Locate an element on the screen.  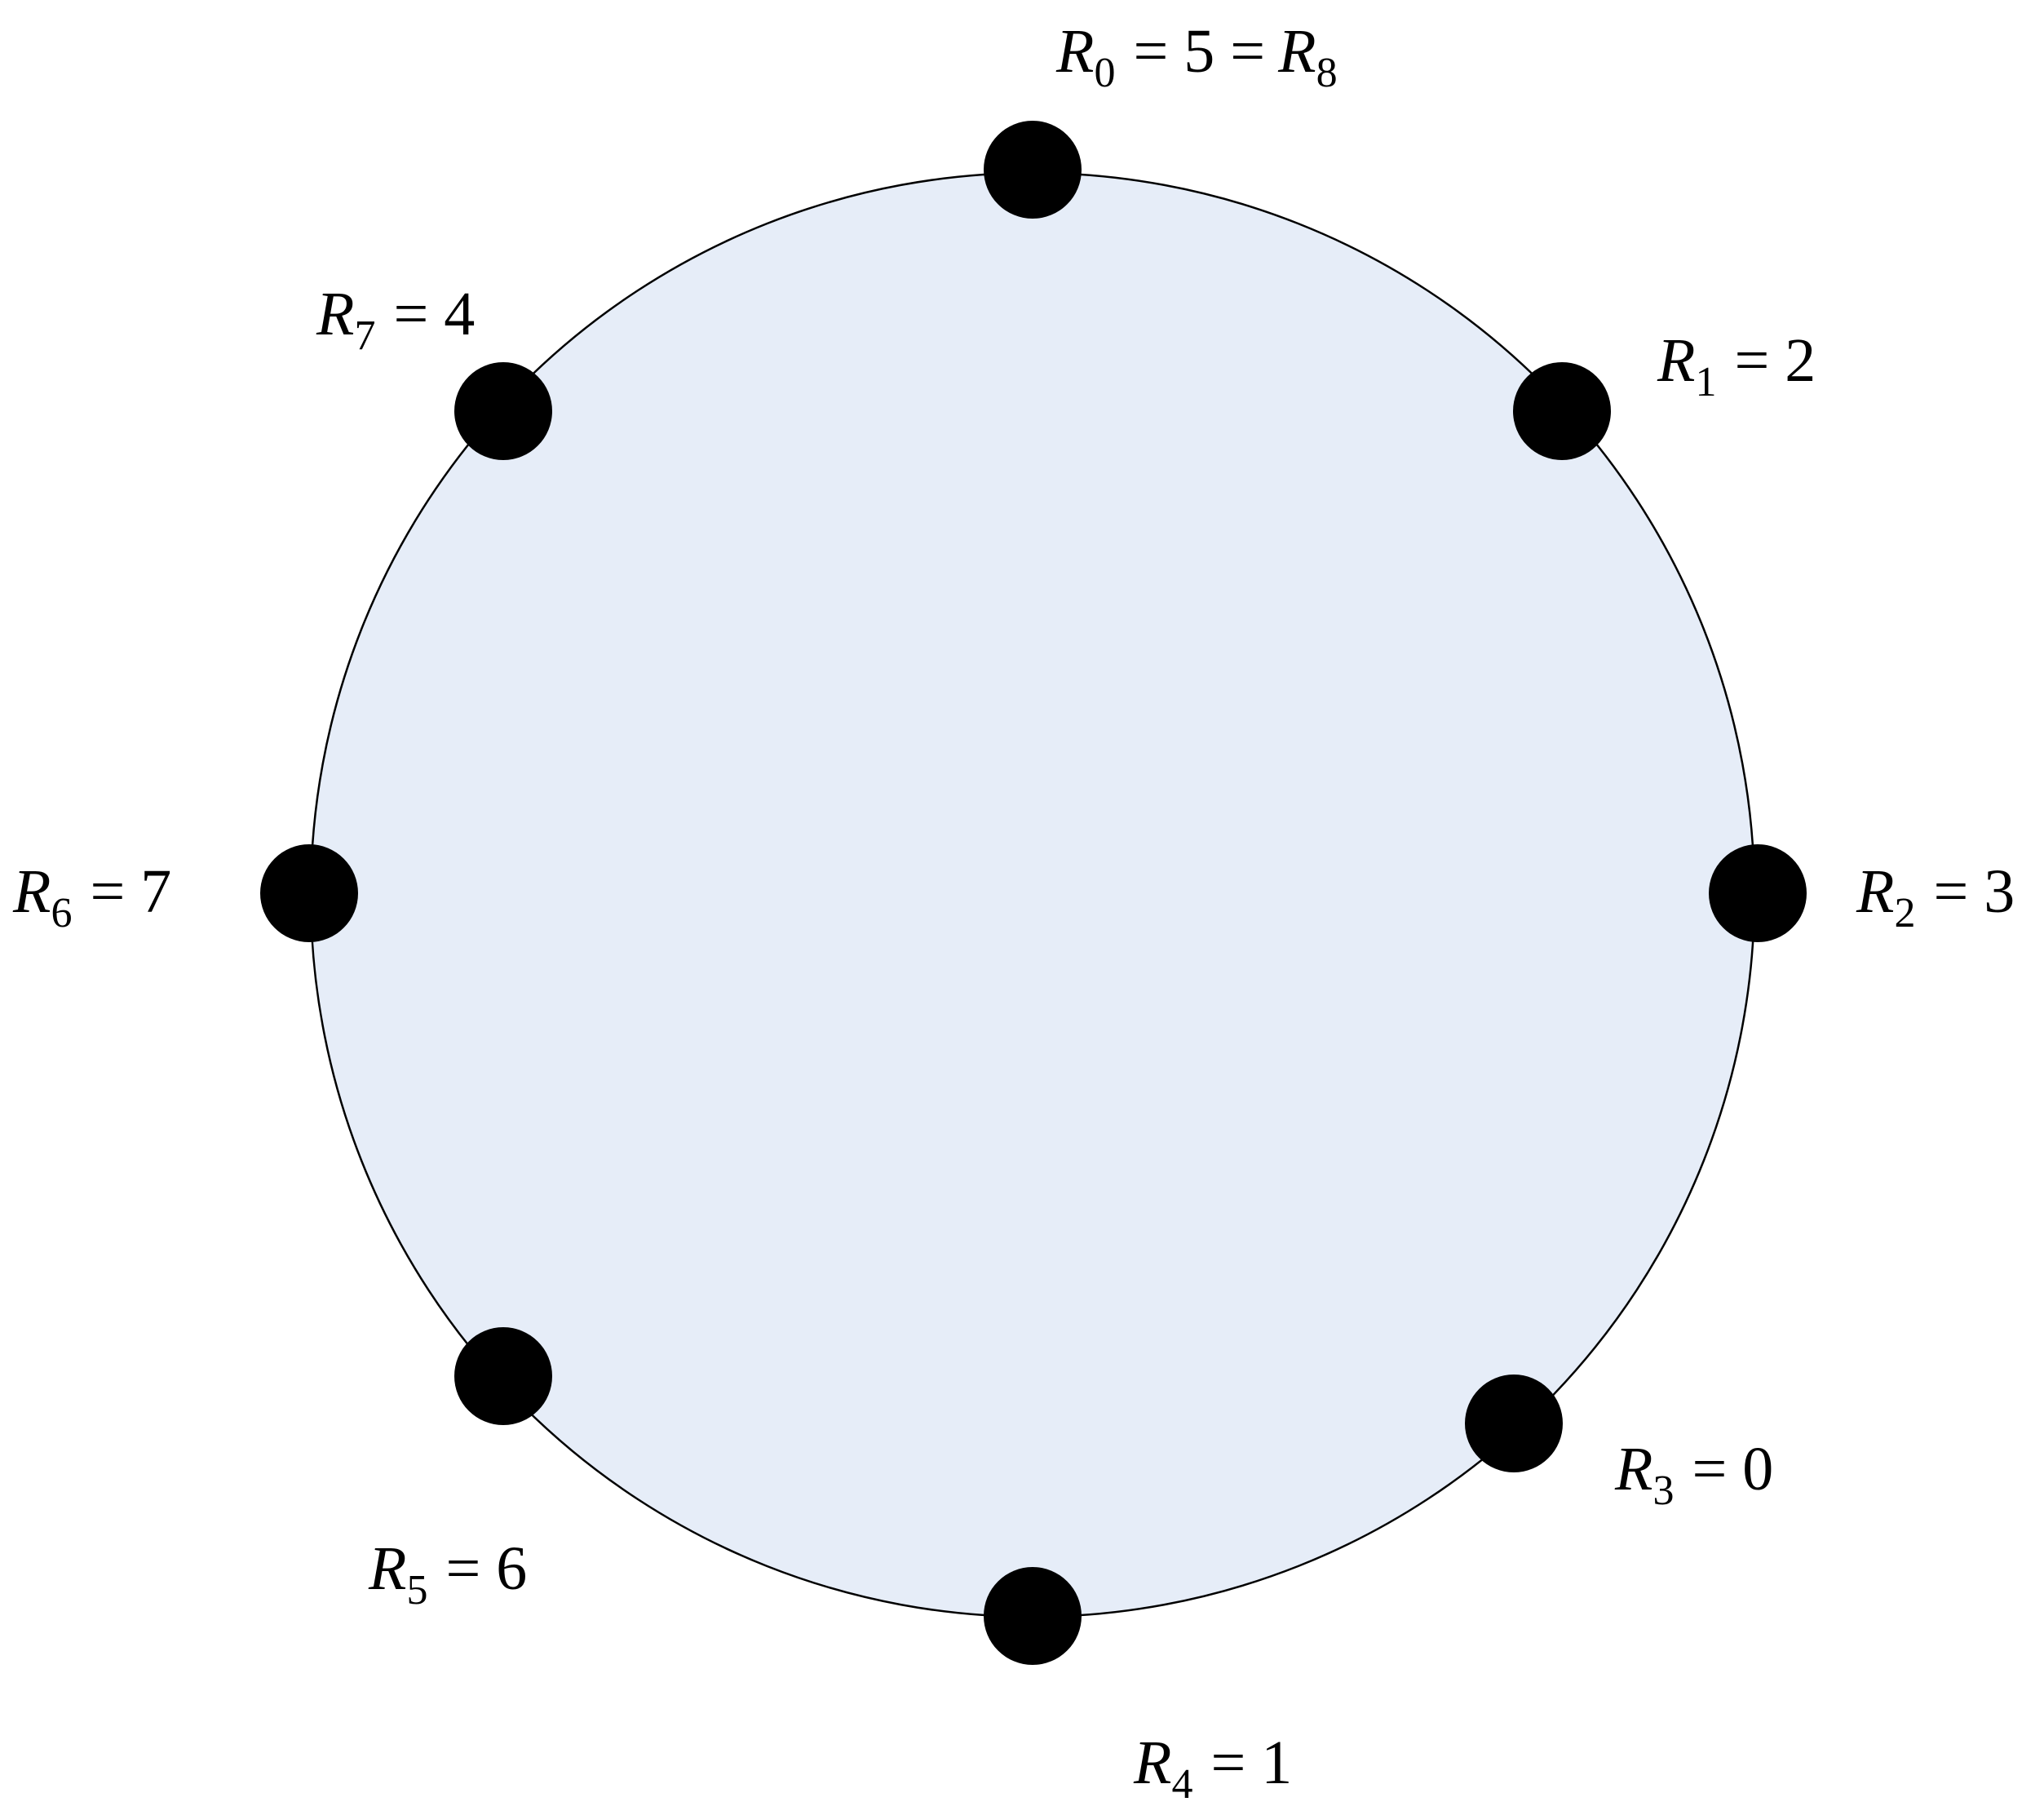
label-value: = 5 = is located at coordinates (1199, 52).